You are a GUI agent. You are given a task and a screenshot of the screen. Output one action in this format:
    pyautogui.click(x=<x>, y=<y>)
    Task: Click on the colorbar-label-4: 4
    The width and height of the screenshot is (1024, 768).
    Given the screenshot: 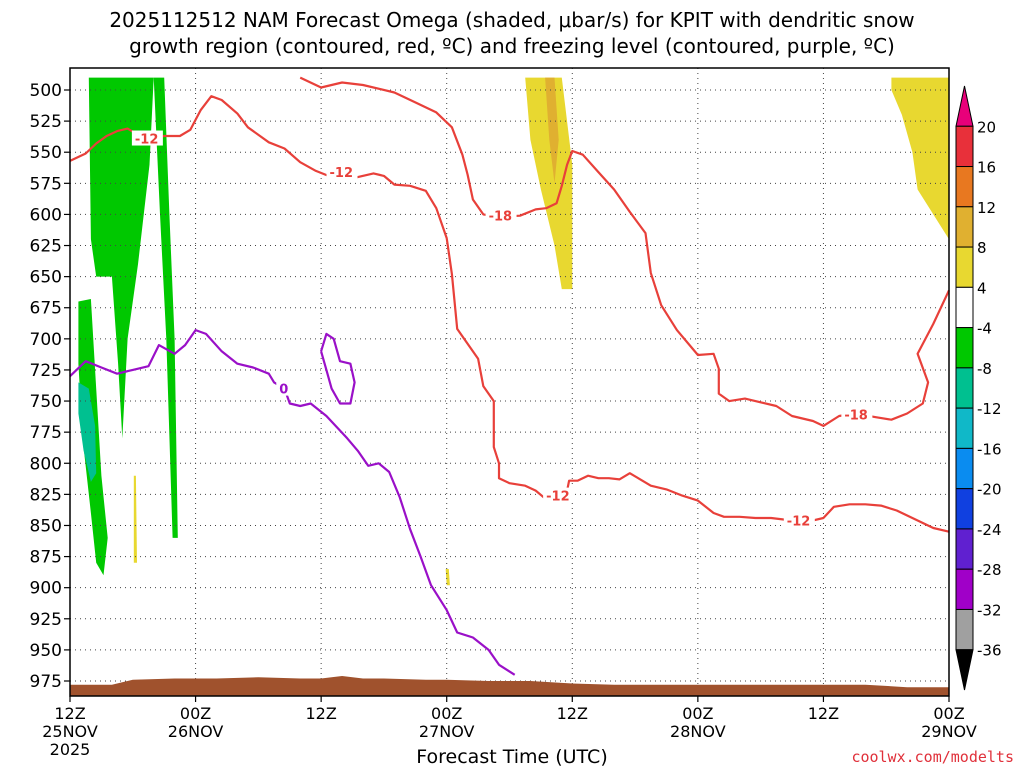 What is the action you would take?
    pyautogui.click(x=982, y=288)
    